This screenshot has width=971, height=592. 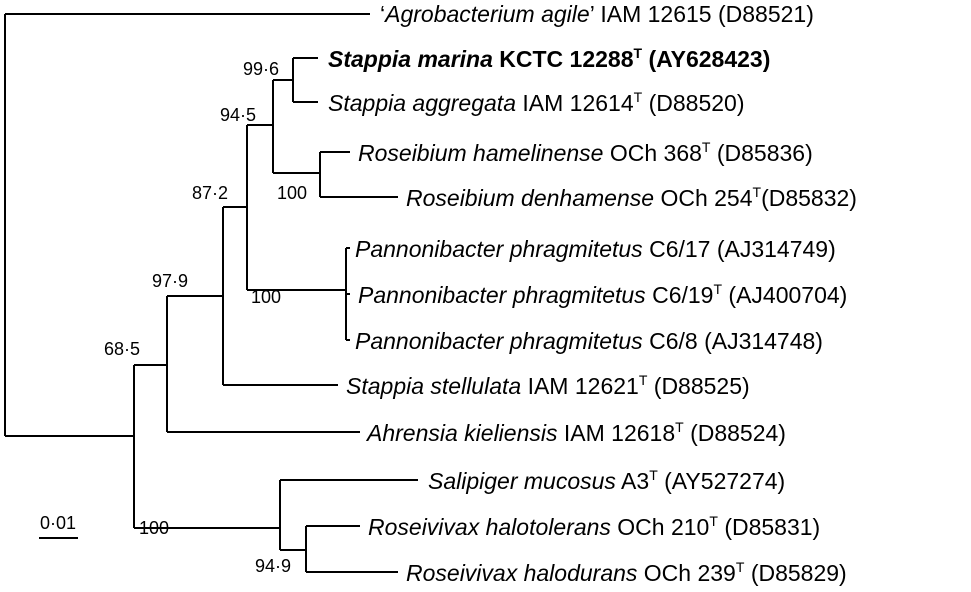 I want to click on taxon-strain: OCh 210, so click(x=663, y=527).